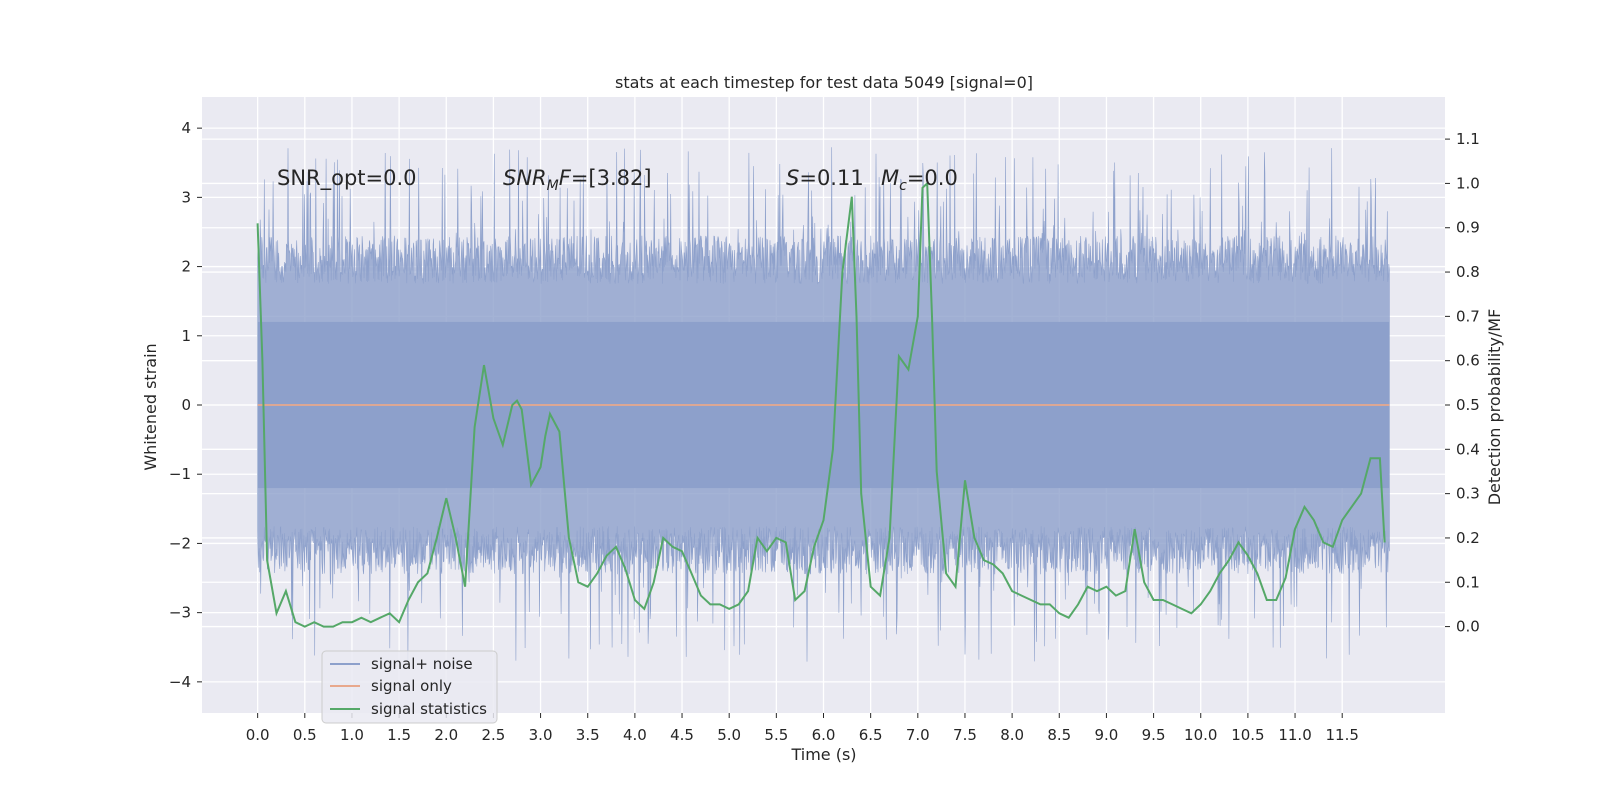  Describe the element at coordinates (1341, 735) in the screenshot. I see `x-tick-label: 11.5` at that location.